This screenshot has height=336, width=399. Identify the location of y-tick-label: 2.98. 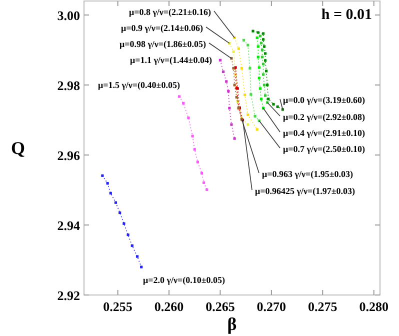
(68, 85).